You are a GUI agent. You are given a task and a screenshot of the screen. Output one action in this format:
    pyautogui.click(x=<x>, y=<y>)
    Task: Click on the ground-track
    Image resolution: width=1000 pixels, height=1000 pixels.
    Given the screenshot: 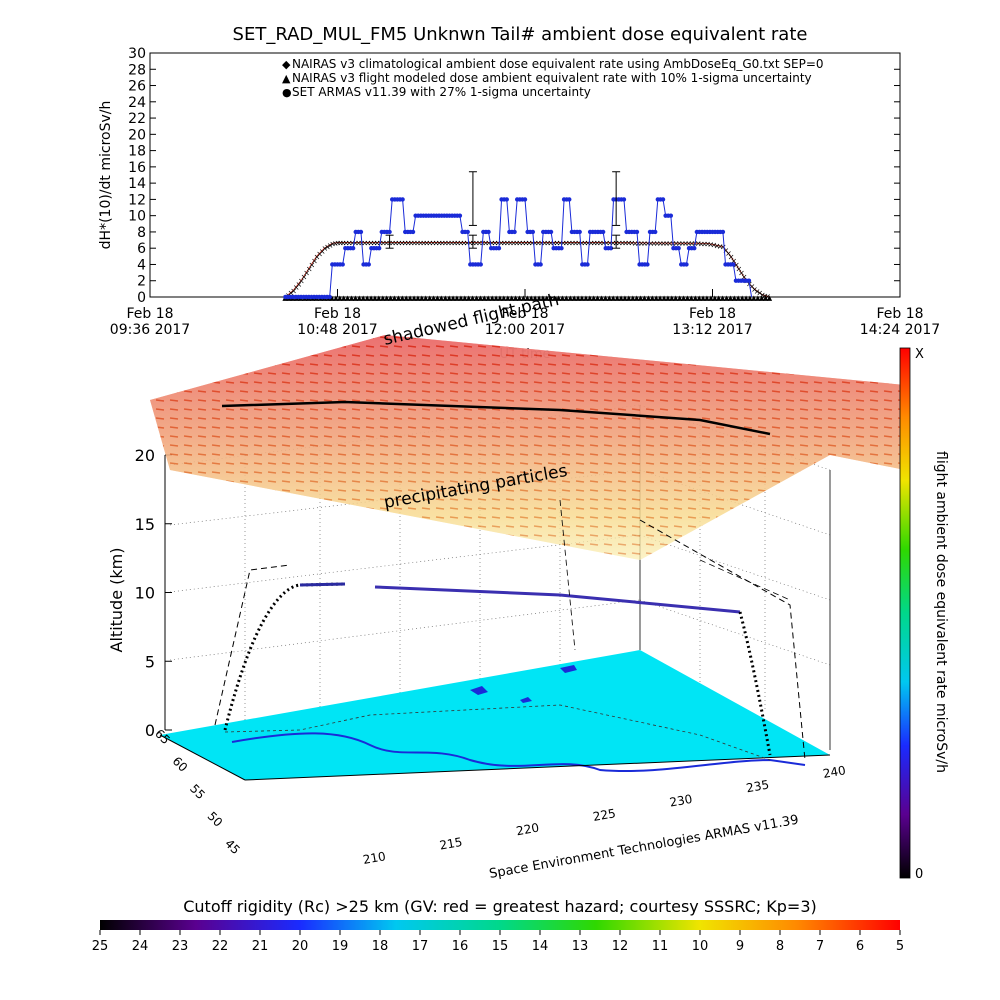 What is the action you would take?
    pyautogui.click(x=497, y=732)
    